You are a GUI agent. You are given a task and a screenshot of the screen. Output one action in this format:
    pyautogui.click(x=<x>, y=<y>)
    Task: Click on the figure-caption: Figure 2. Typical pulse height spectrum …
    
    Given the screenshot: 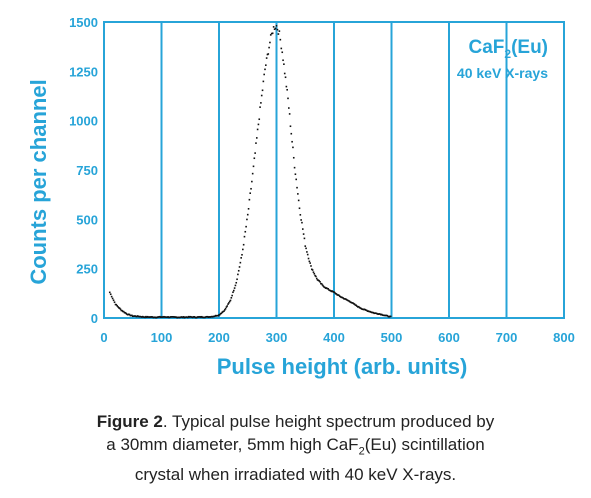 What is the action you would take?
    pyautogui.click(x=295, y=448)
    